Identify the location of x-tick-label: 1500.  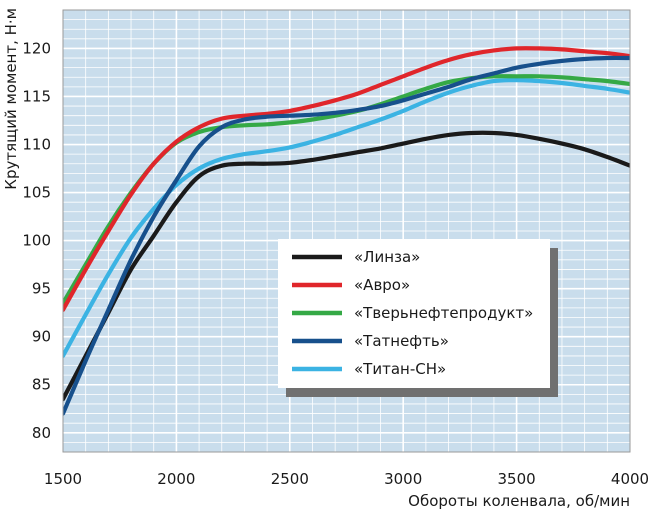
(63, 479).